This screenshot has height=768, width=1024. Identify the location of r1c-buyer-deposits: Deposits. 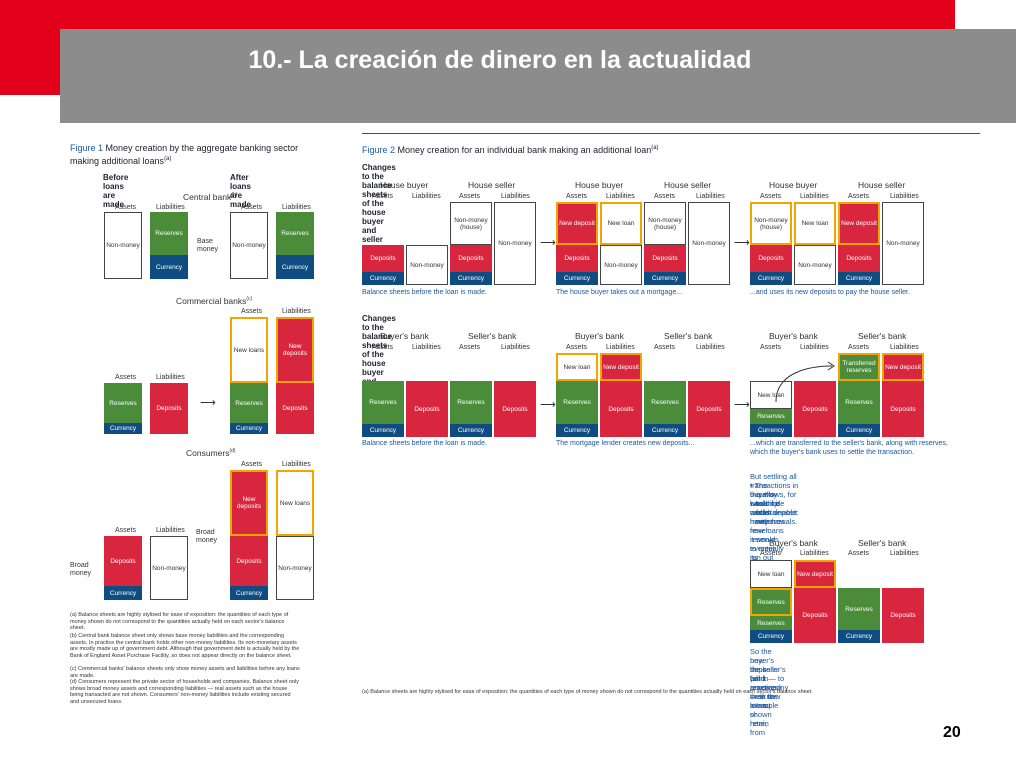
(771, 258).